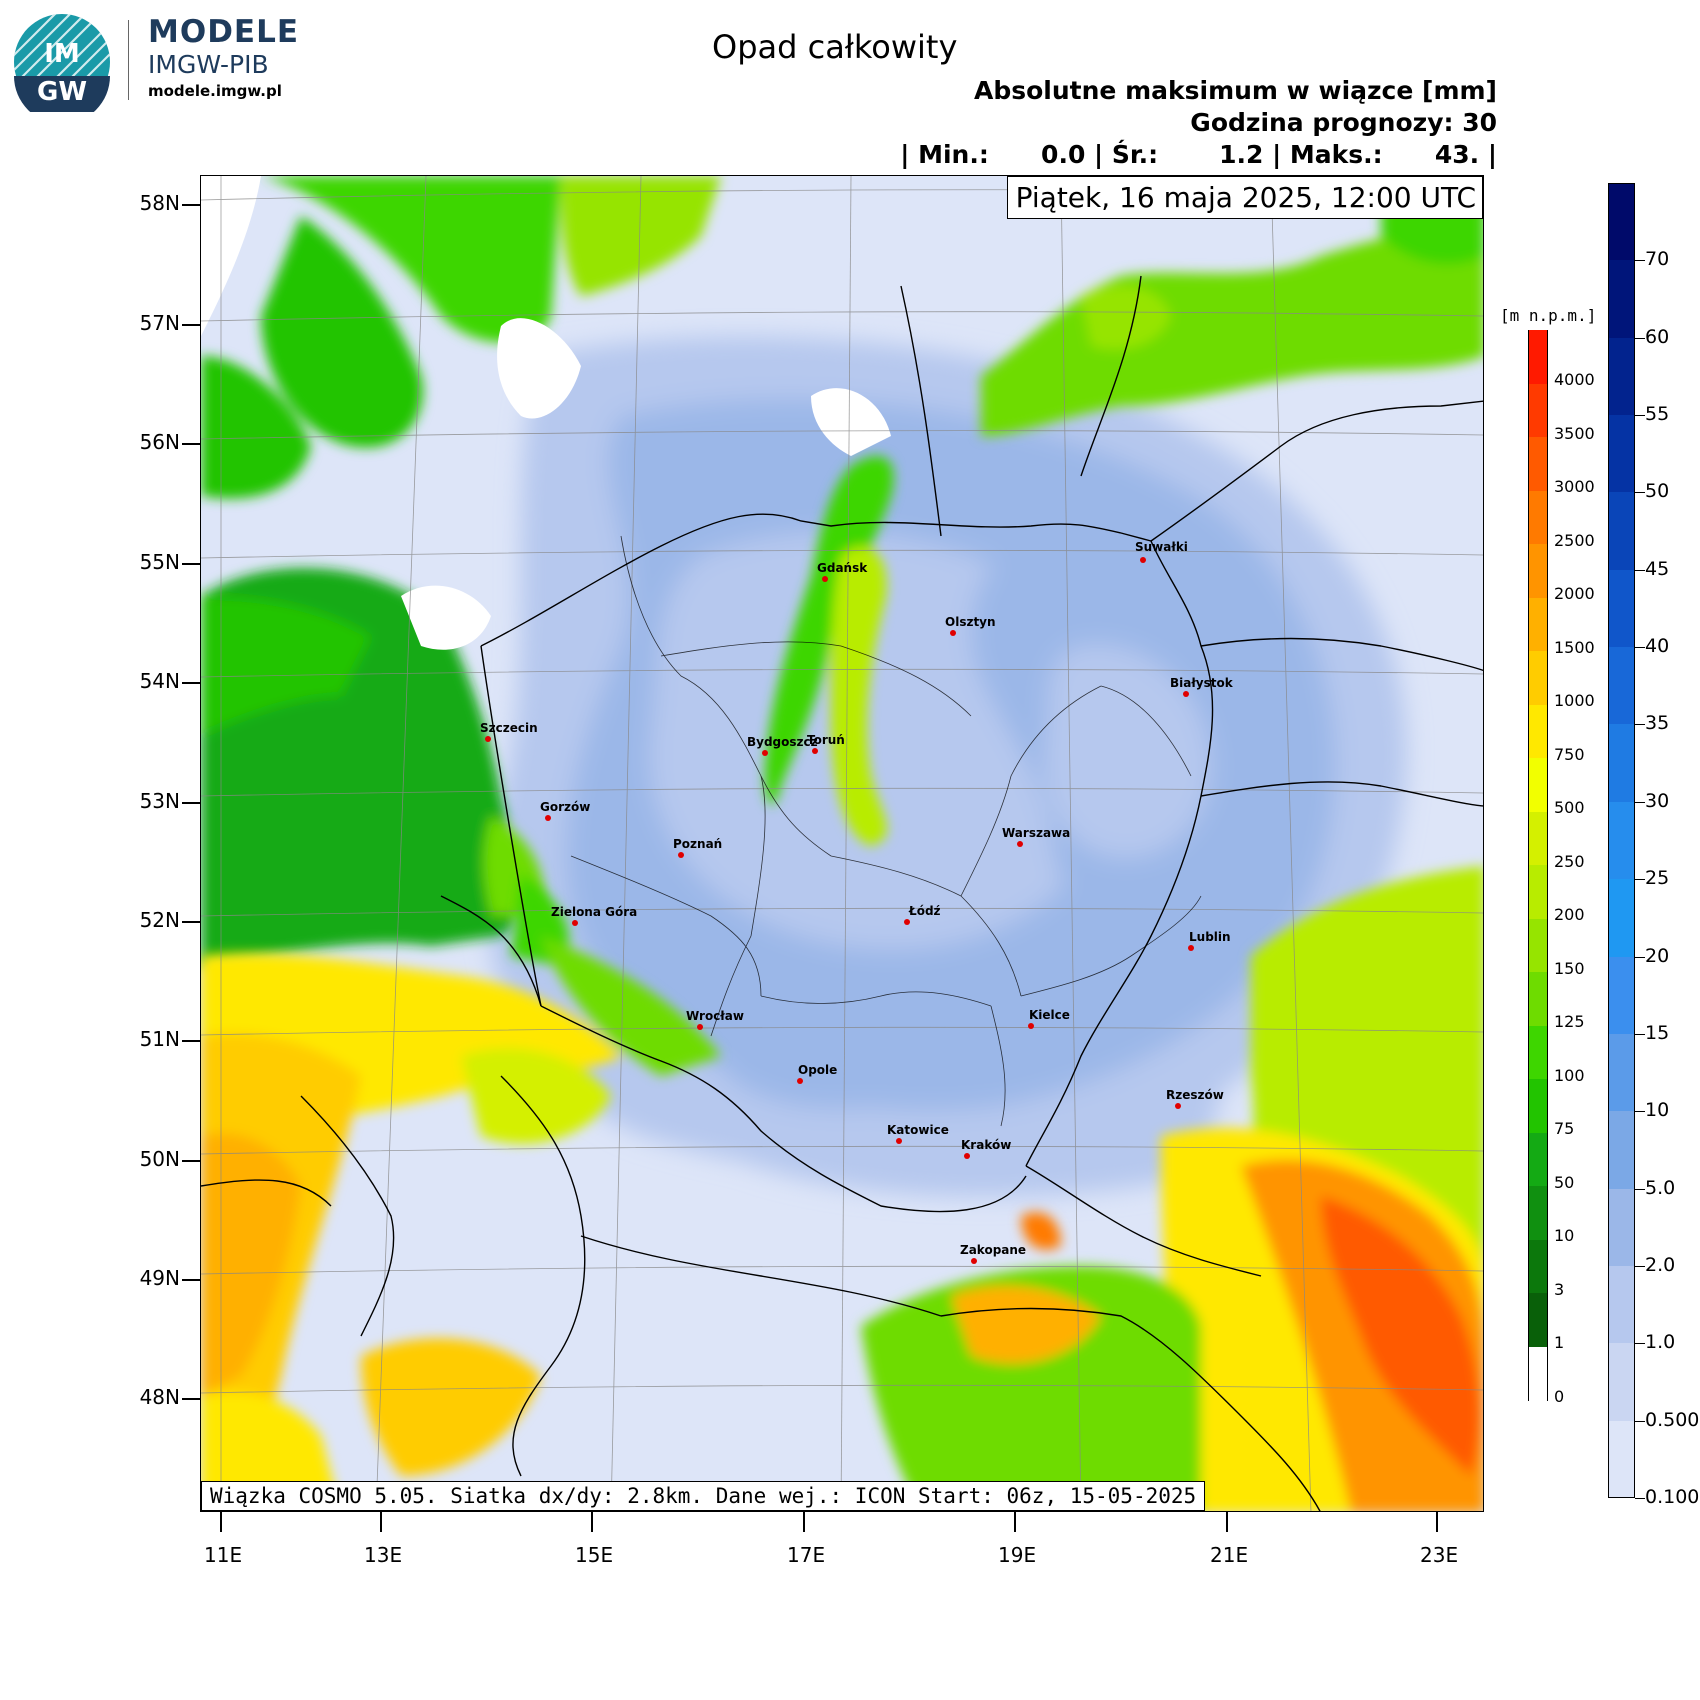 Image resolution: width=1700 pixels, height=1700 pixels. I want to click on elevation-label: 750, so click(1569, 754).